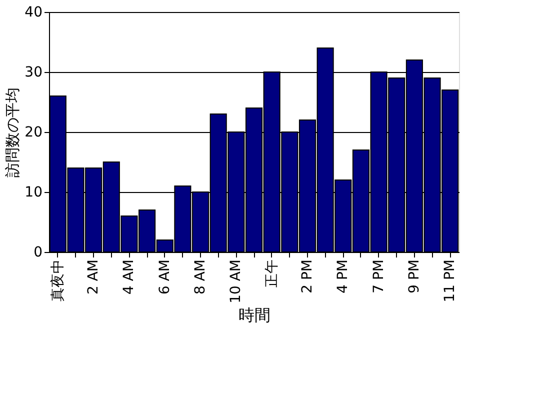  I want to click on x-tick-label: 6 AM, so click(164, 277).